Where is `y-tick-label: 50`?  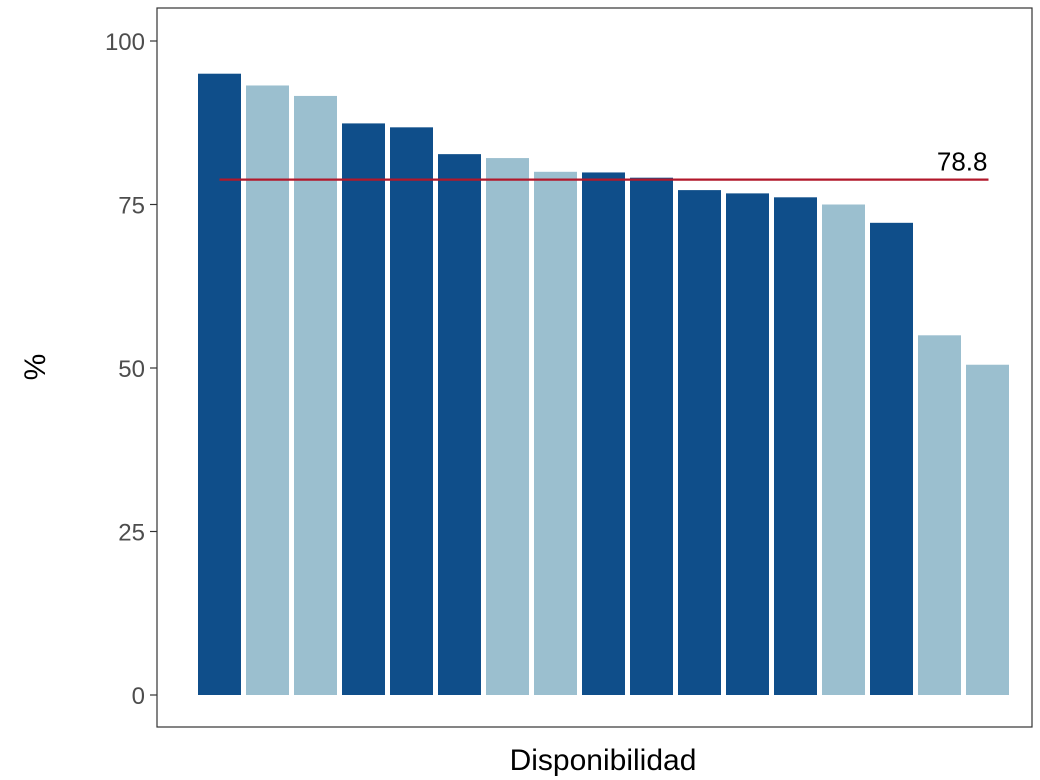
y-tick-label: 50 is located at coordinates (131, 369).